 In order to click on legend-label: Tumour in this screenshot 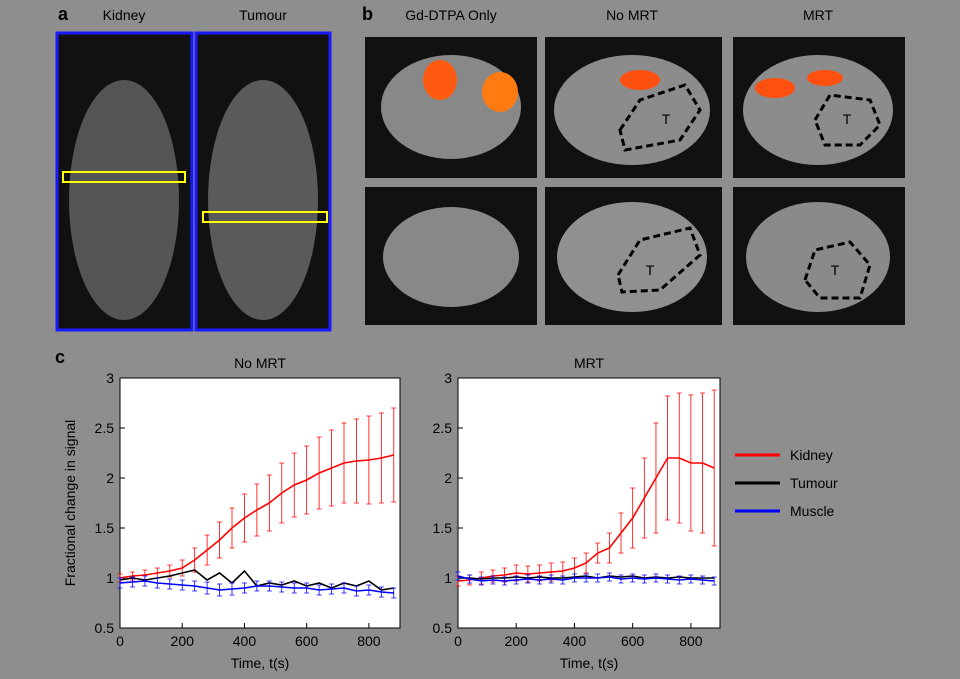, I will do `click(814, 483)`.